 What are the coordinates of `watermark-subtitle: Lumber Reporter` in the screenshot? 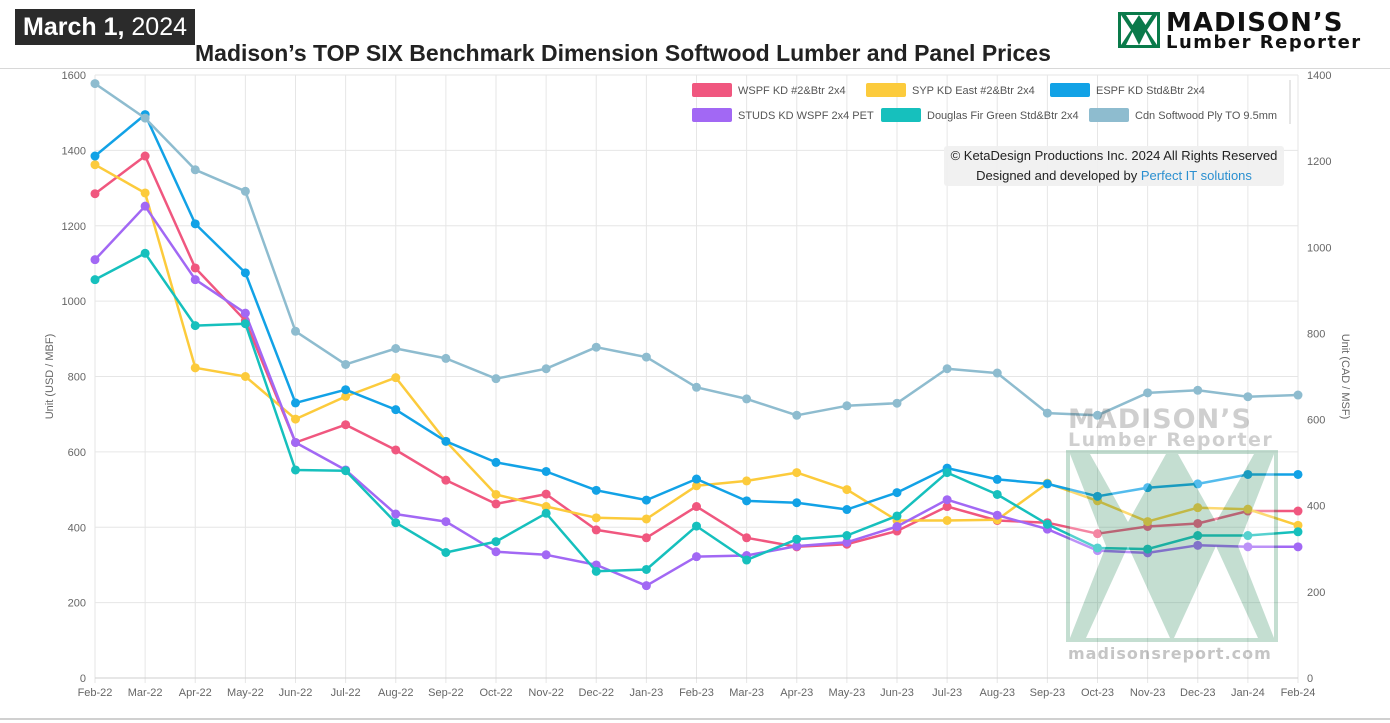 It's located at (1171, 440).